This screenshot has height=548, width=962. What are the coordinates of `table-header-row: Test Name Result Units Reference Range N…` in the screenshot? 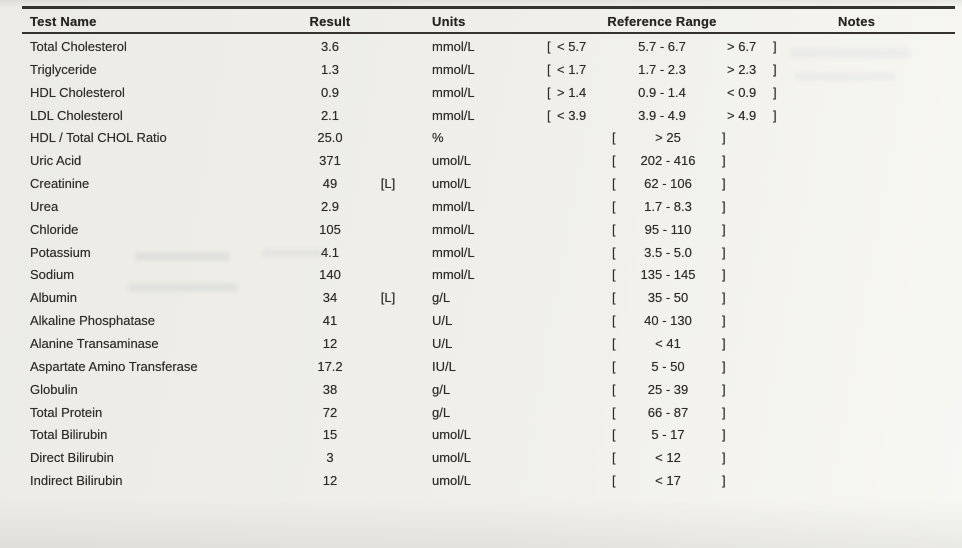 It's located at (481, 21).